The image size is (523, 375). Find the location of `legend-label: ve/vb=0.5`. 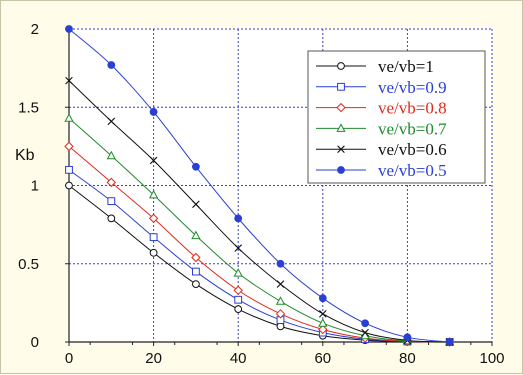

legend-label: ve/vb=0.5 is located at coordinates (412, 170).